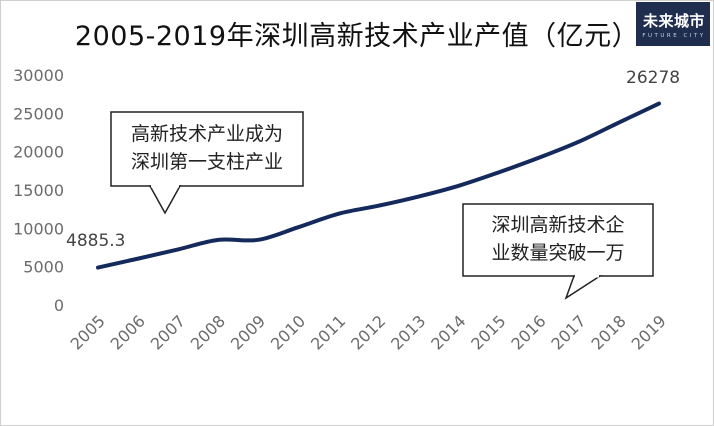 This screenshot has height=426, width=714. Describe the element at coordinates (357, 36) in the screenshot. I see `chart-title: 2005-2019年深圳高新技术产业产值（亿元）` at that location.